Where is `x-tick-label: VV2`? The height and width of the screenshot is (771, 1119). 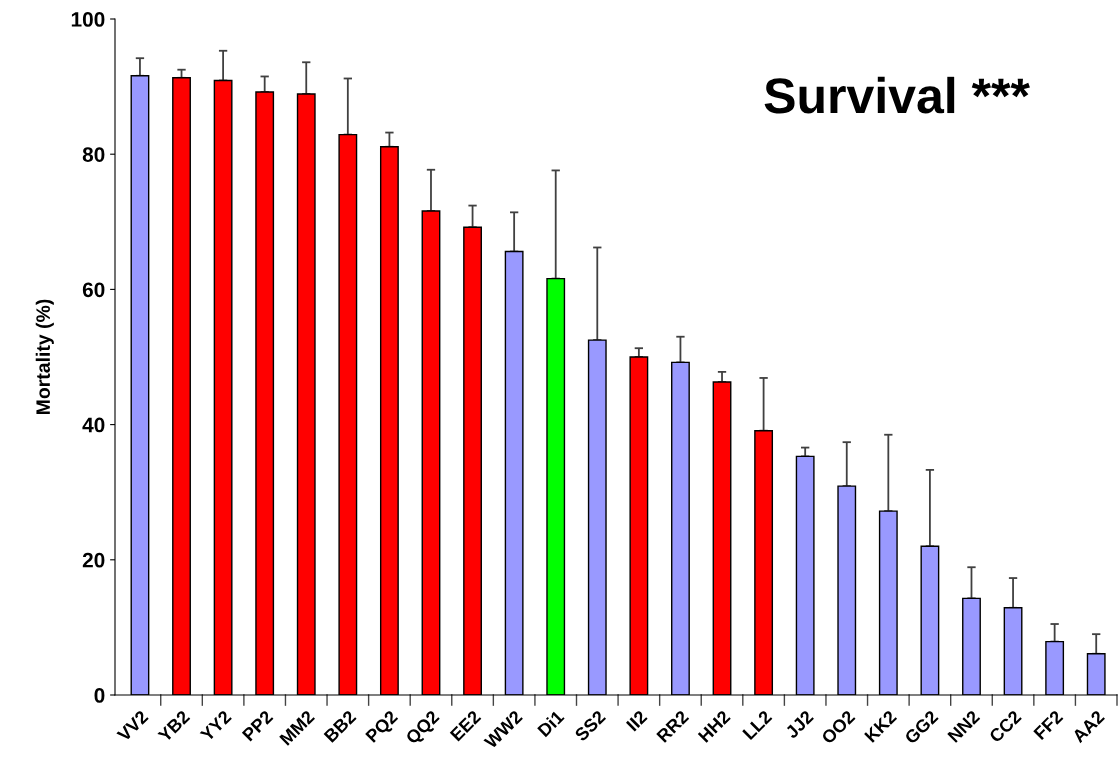
x-tick-label: VV2 is located at coordinates (132, 726).